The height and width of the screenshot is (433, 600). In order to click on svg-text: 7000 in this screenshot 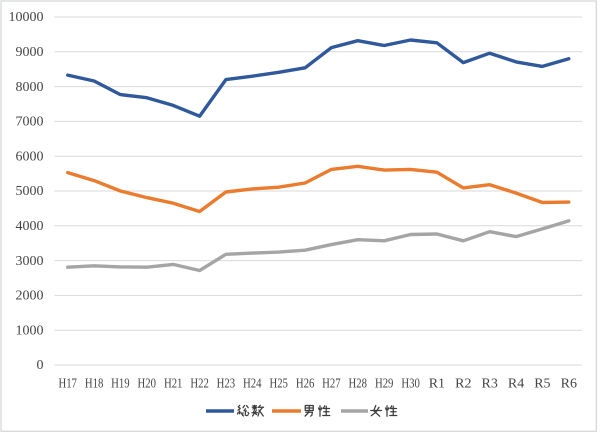, I will do `click(30, 122)`.